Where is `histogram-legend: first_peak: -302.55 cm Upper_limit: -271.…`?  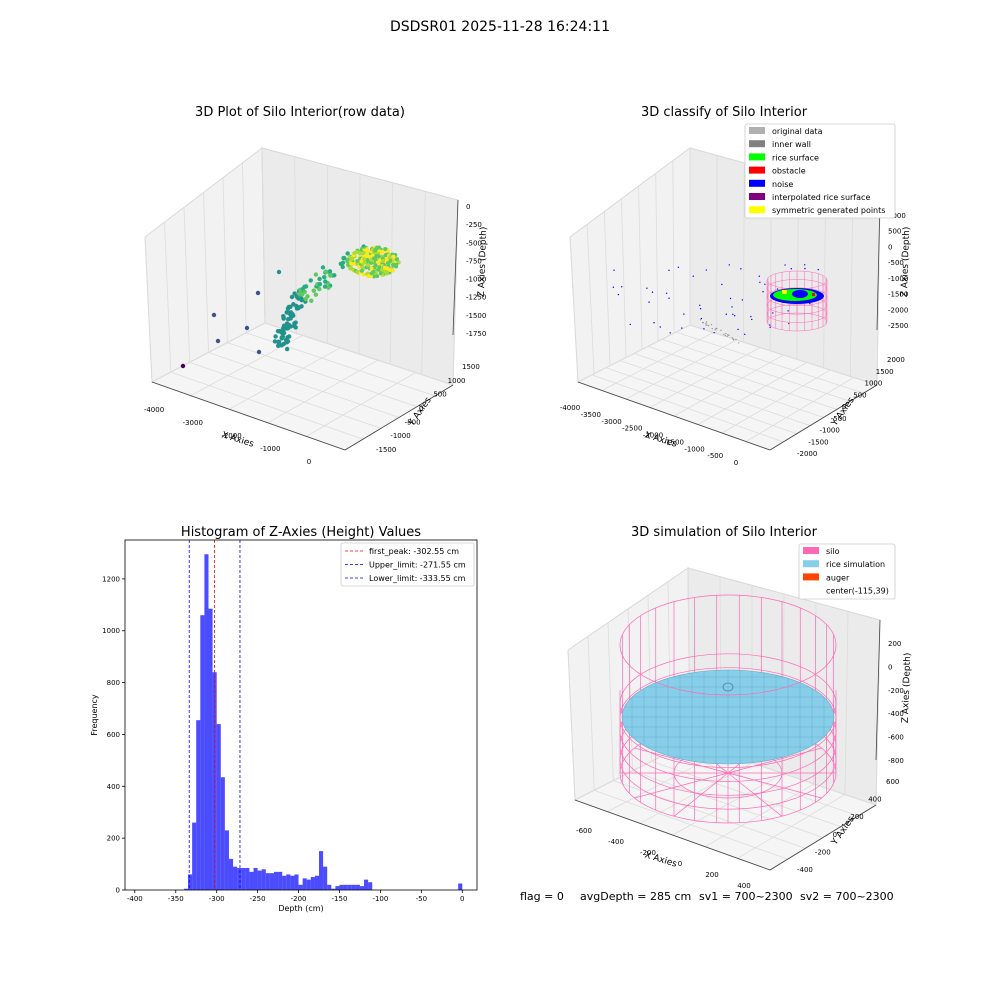 histogram-legend: first_peak: -302.55 cm Upper_limit: -271.… is located at coordinates (407, 564).